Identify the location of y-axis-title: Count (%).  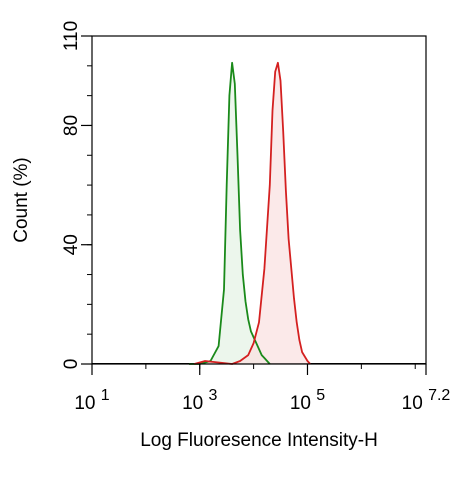
(21, 200).